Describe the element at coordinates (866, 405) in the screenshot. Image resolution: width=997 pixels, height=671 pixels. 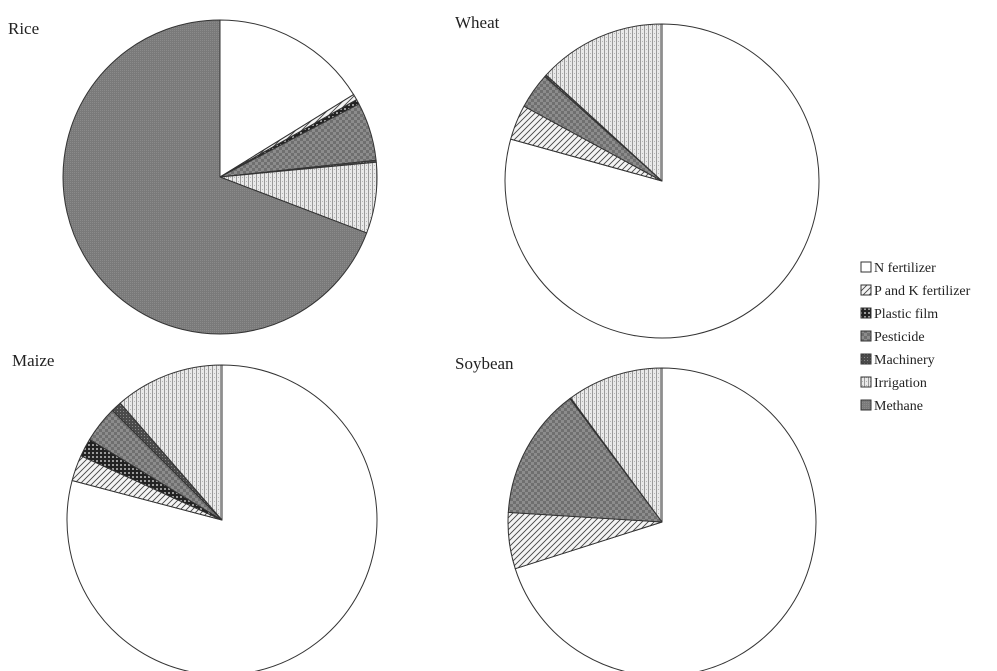
I see `legend-swatch-methane` at that location.